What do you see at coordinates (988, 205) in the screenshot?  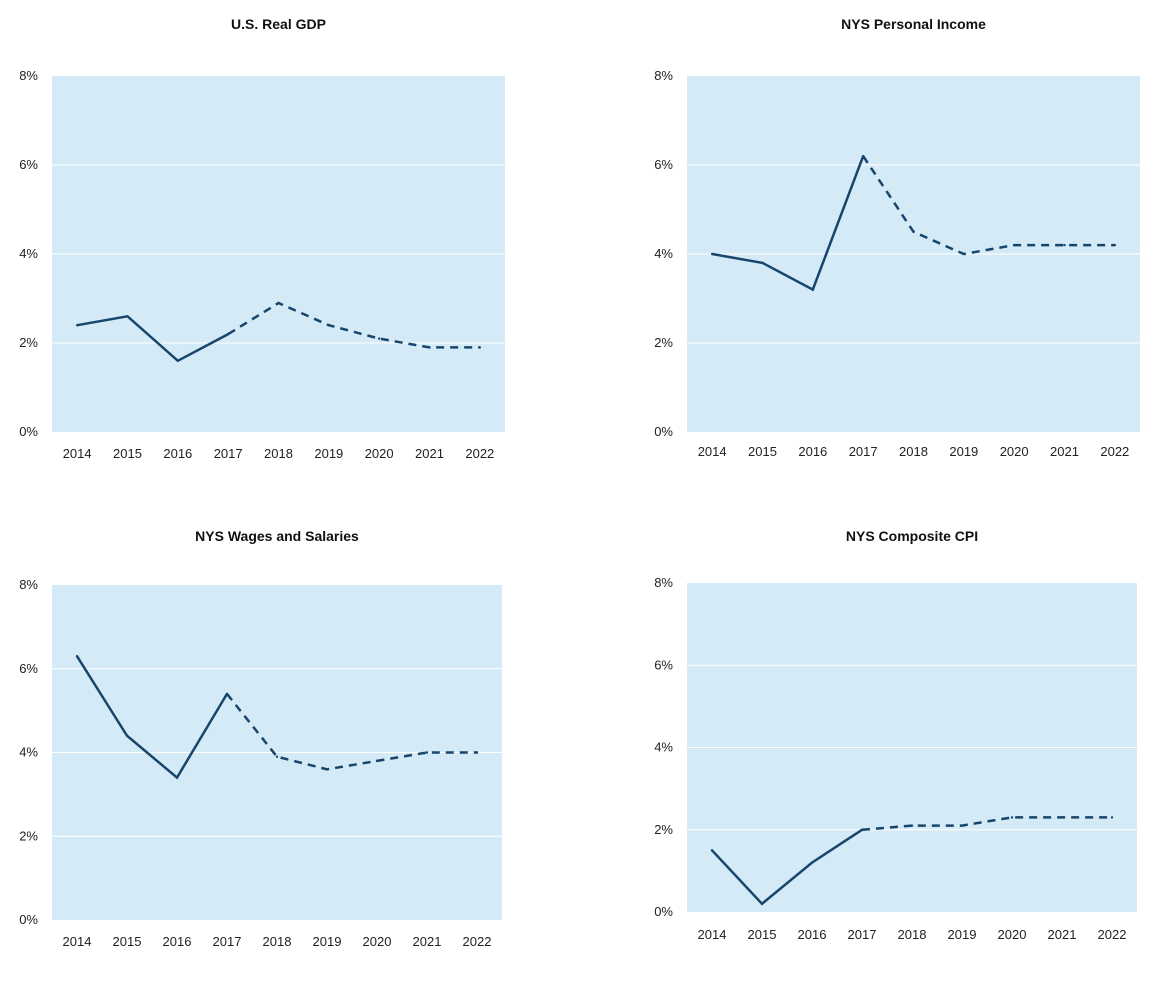 I see `series-line-forecast` at bounding box center [988, 205].